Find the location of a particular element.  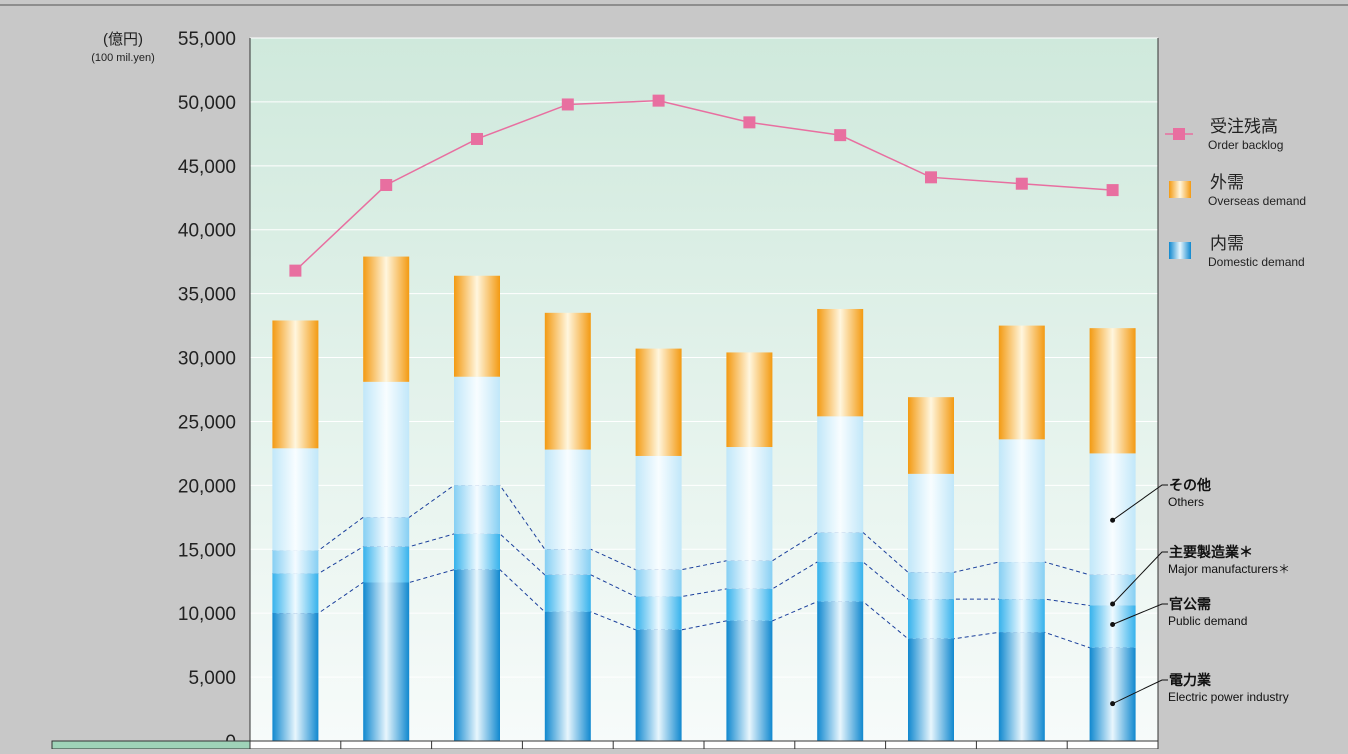

unit-sublabel: (100 mil.yen) is located at coordinates (123, 58).